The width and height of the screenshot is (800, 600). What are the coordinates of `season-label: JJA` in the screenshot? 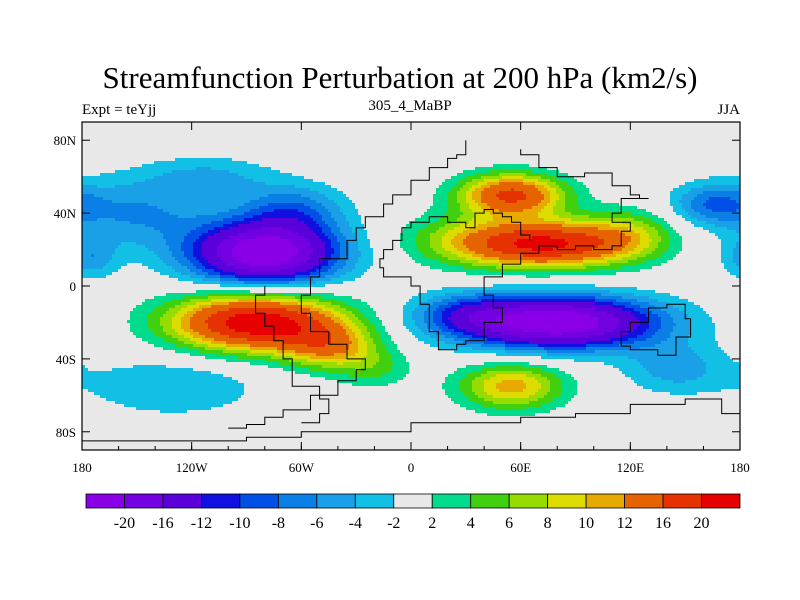 It's located at (728, 110).